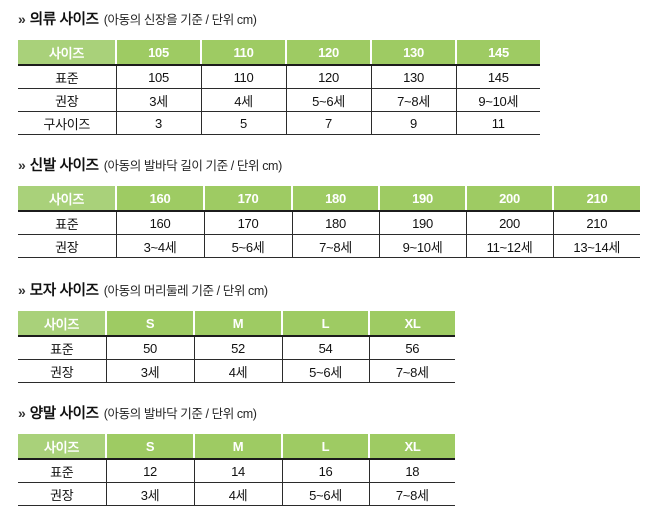 This screenshot has width=658, height=511. I want to click on table-row: 표준 50 52 54 56, so click(236, 347).